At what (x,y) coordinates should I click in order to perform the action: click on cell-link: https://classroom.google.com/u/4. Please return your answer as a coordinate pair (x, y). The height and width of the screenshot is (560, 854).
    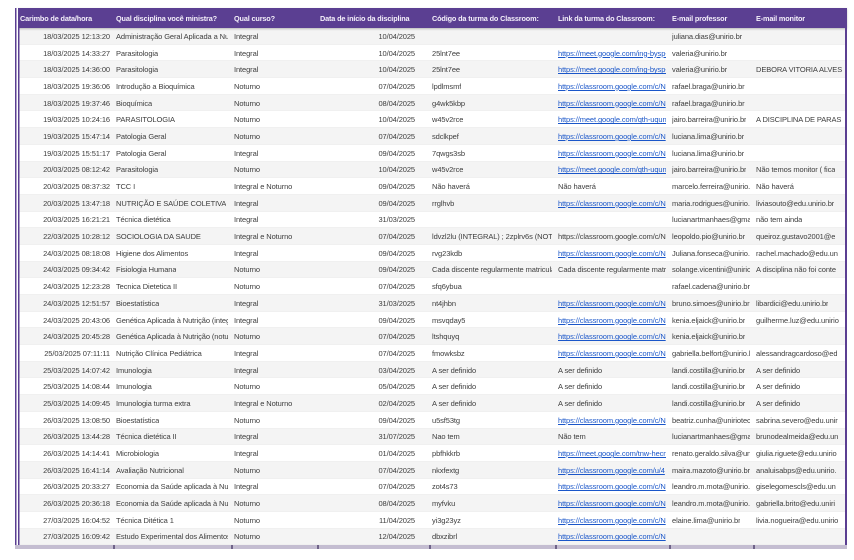
    Looking at the image, I should click on (612, 470).